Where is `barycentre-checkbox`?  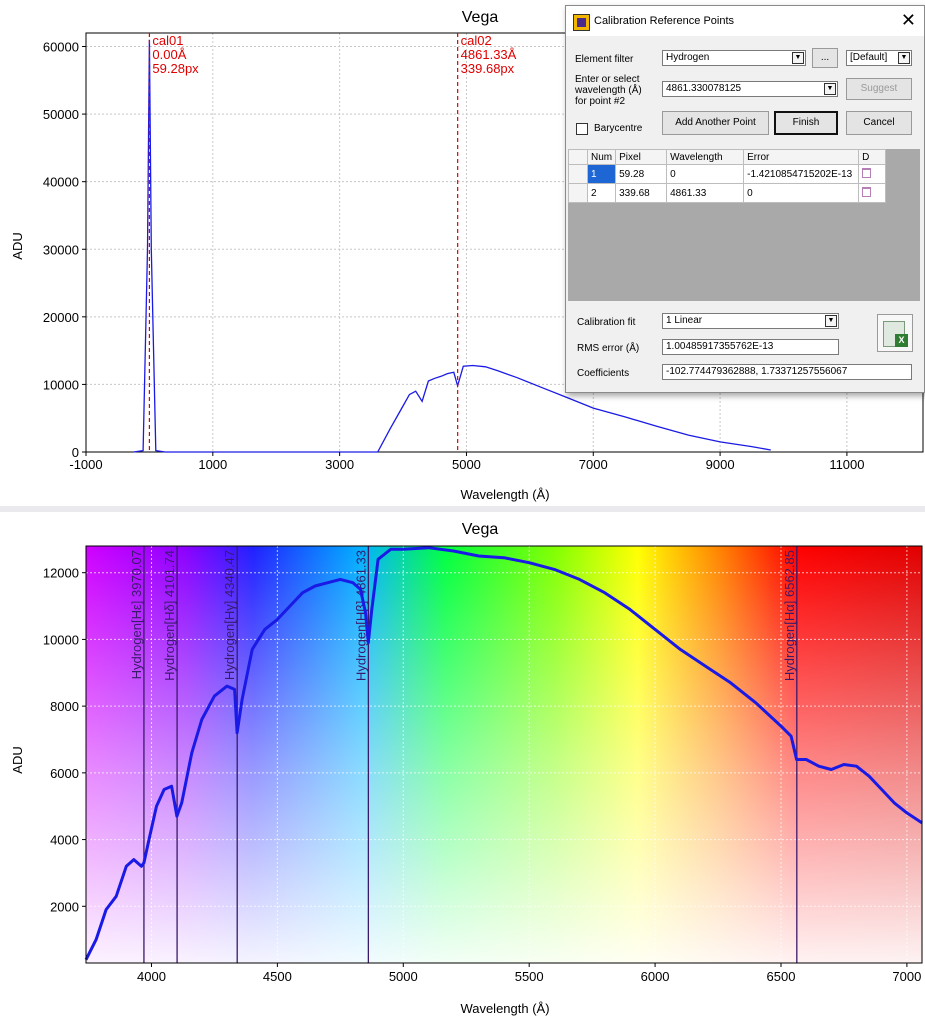
barycentre-checkbox is located at coordinates (582, 129).